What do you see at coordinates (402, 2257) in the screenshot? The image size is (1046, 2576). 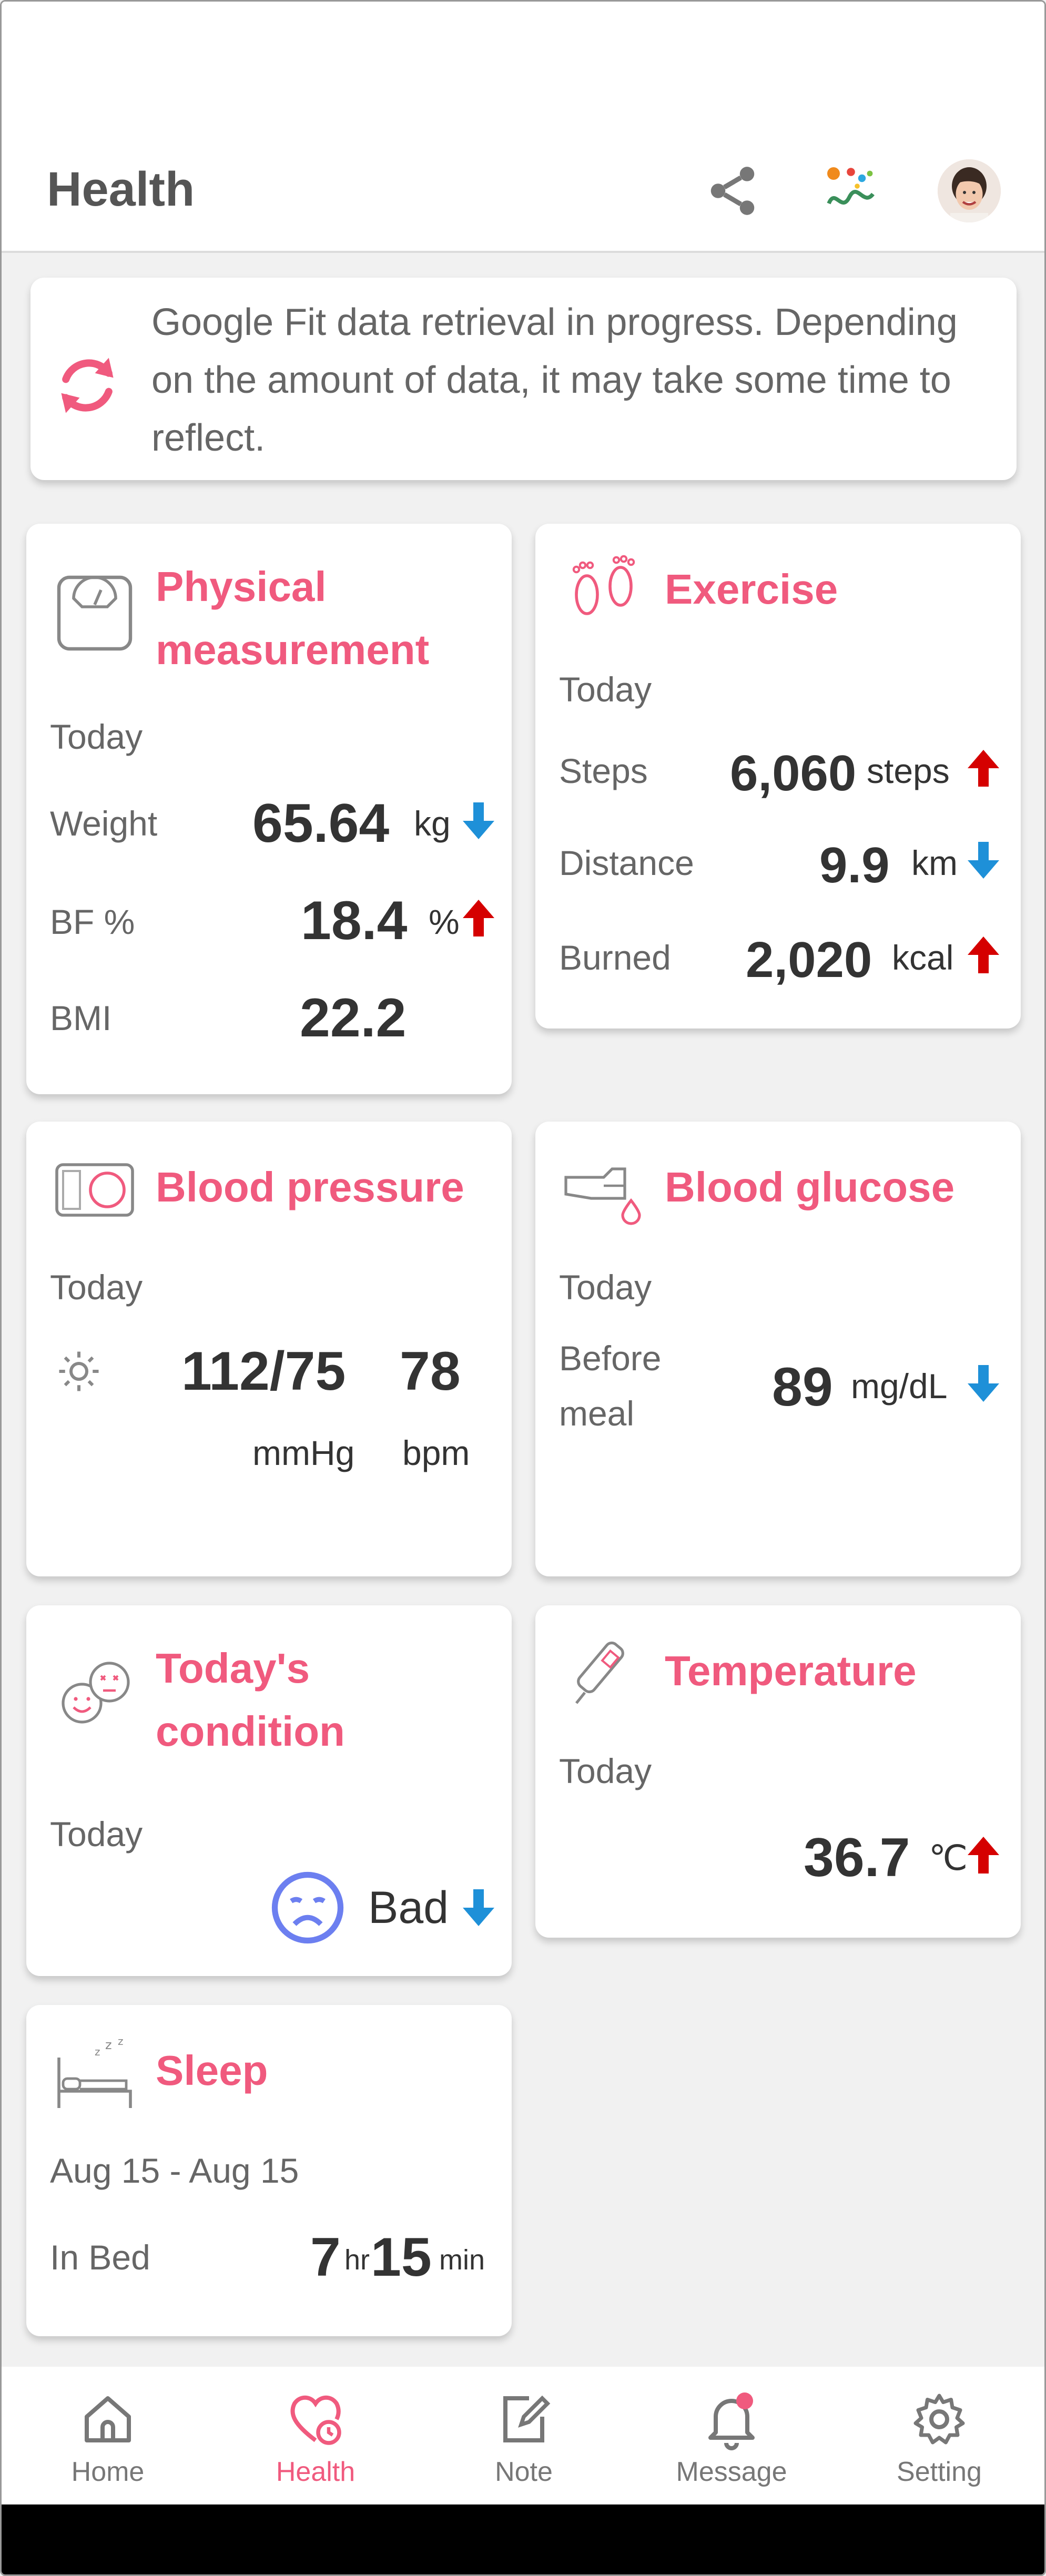 I see `sleep-minutes: 15` at bounding box center [402, 2257].